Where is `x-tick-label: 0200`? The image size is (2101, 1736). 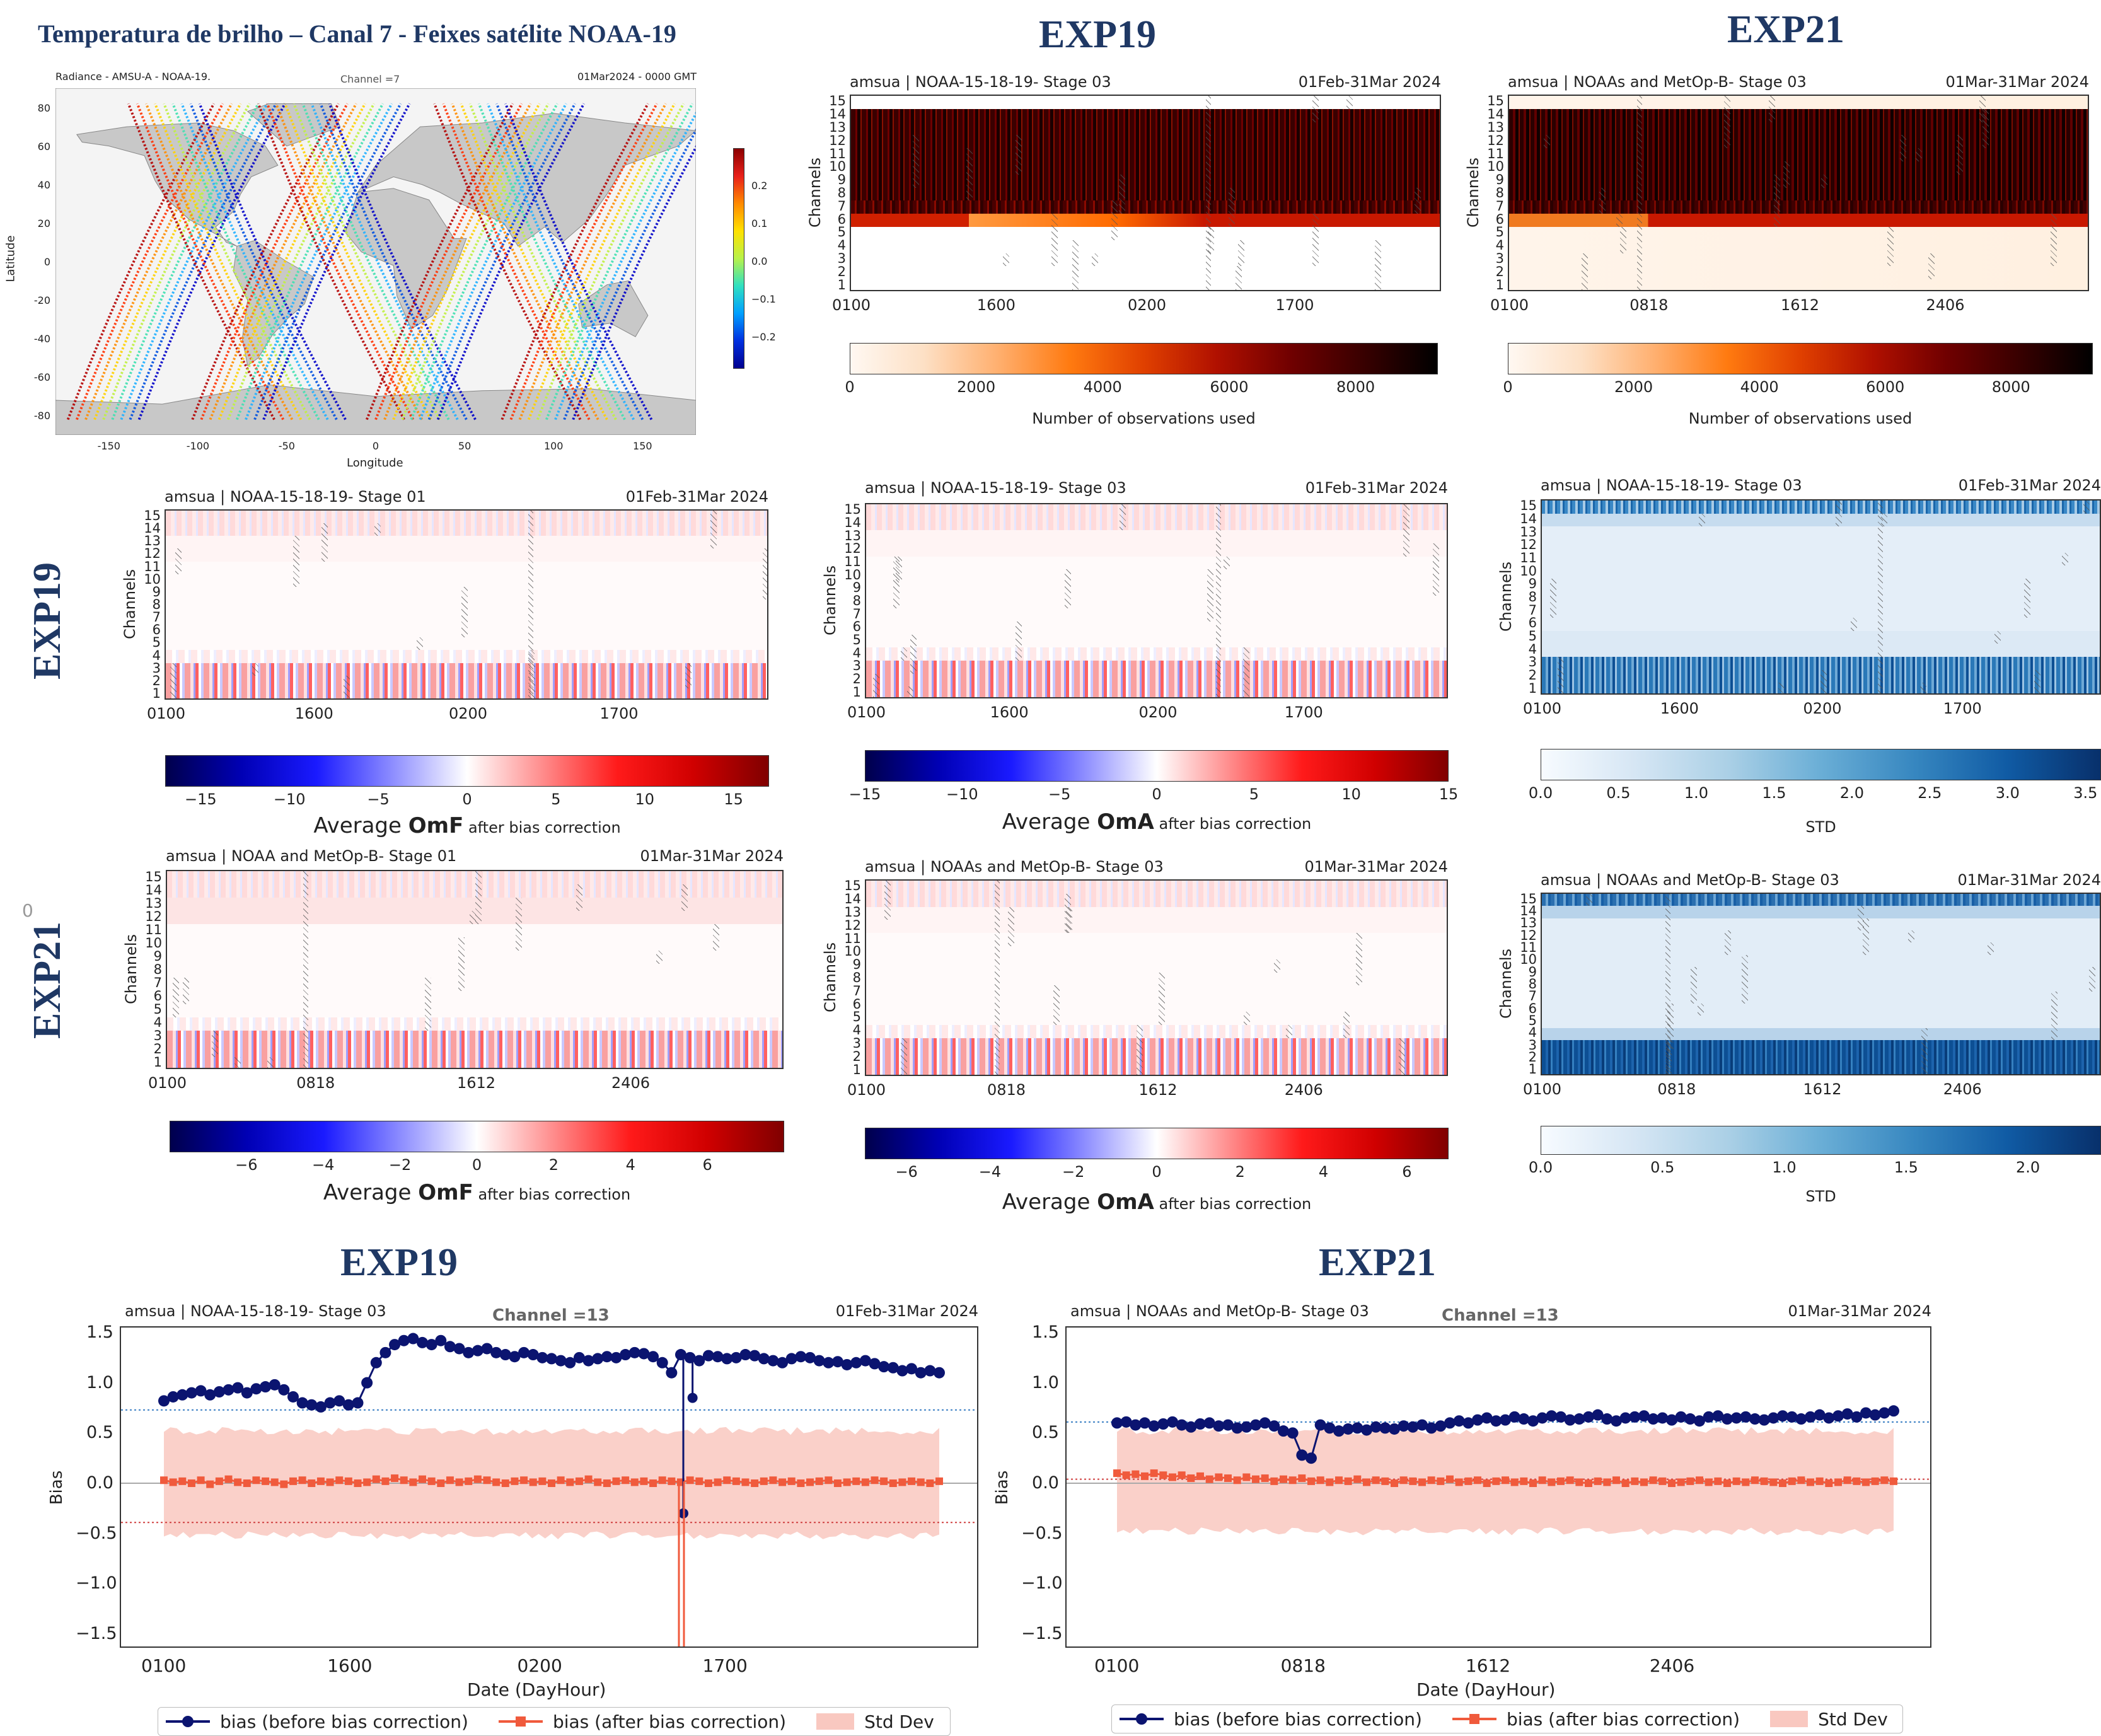
x-tick-label: 0200 is located at coordinates (1822, 708).